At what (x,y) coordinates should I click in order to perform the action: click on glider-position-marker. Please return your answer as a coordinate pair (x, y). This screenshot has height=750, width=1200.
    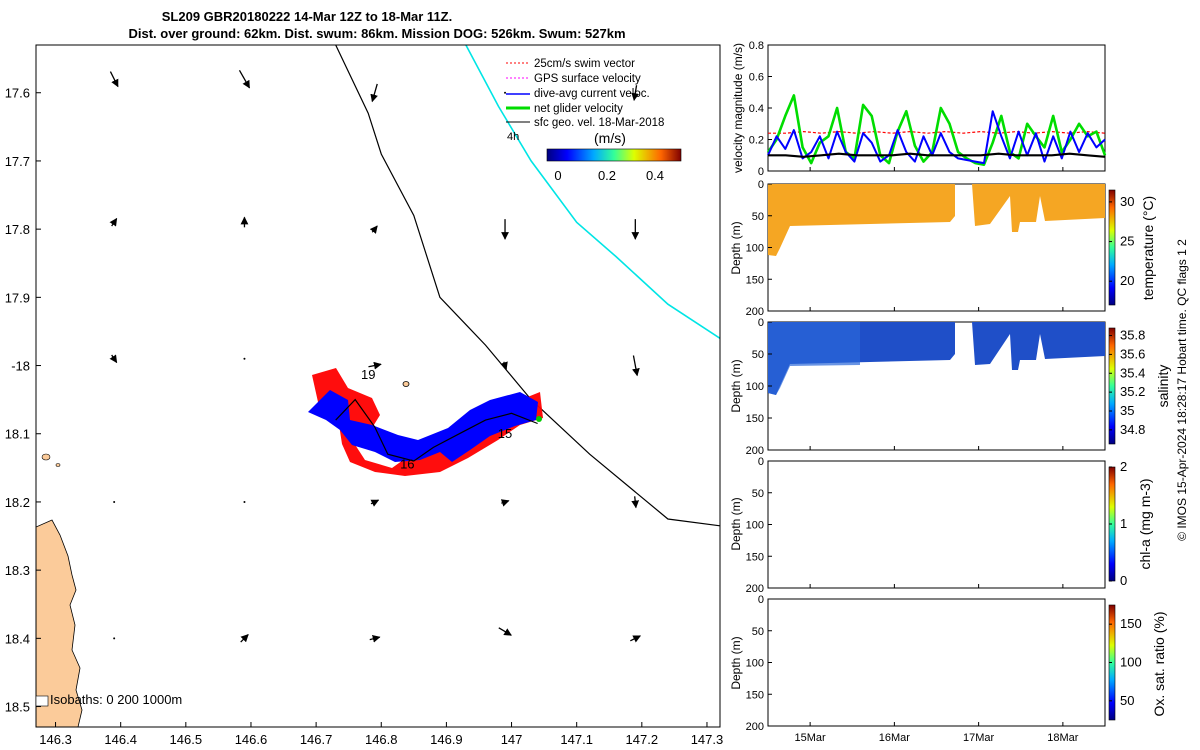
    Looking at the image, I should click on (539, 419).